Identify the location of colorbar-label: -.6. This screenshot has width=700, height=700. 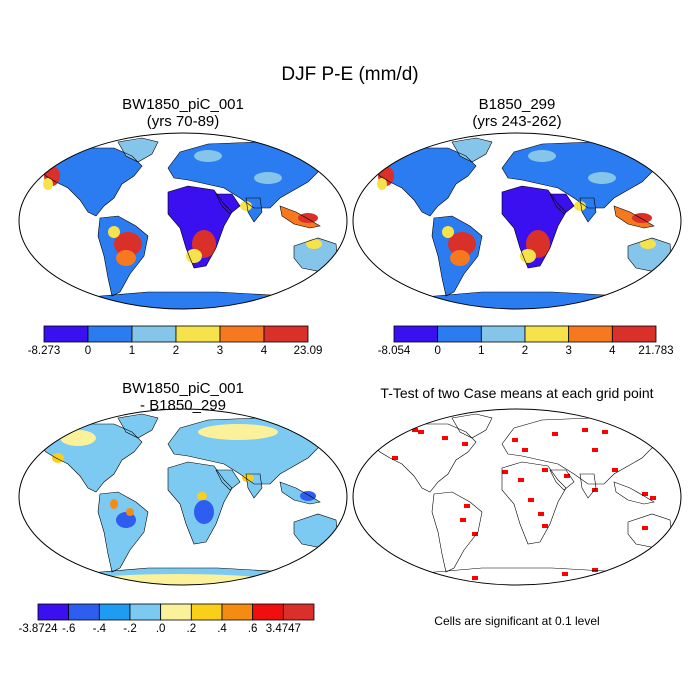
(68, 629).